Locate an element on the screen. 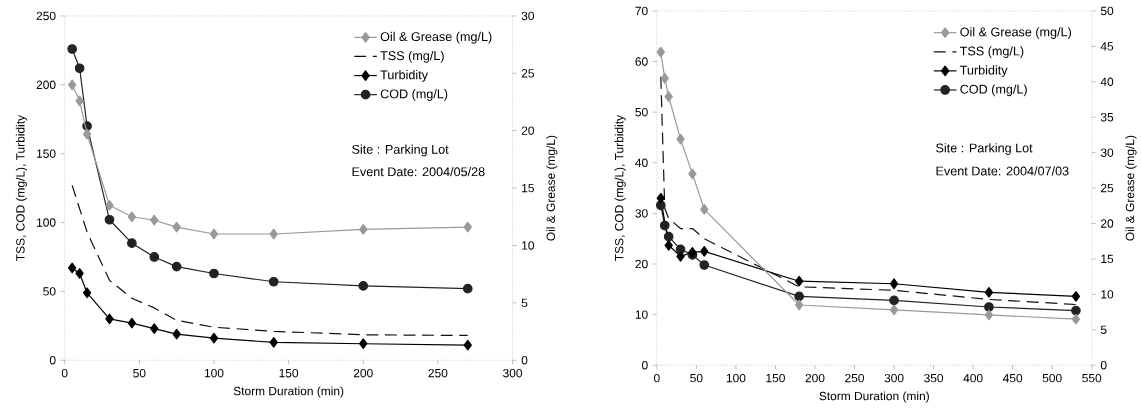 The width and height of the screenshot is (1141, 419). y2-tick-label: 35 is located at coordinates (1107, 117).